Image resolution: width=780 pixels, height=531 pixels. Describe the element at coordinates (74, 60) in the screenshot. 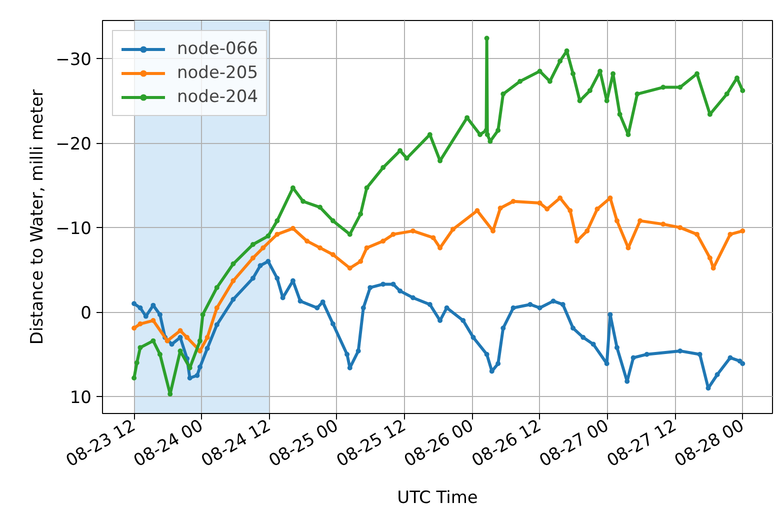

I see `y-tick-label: −30` at that location.